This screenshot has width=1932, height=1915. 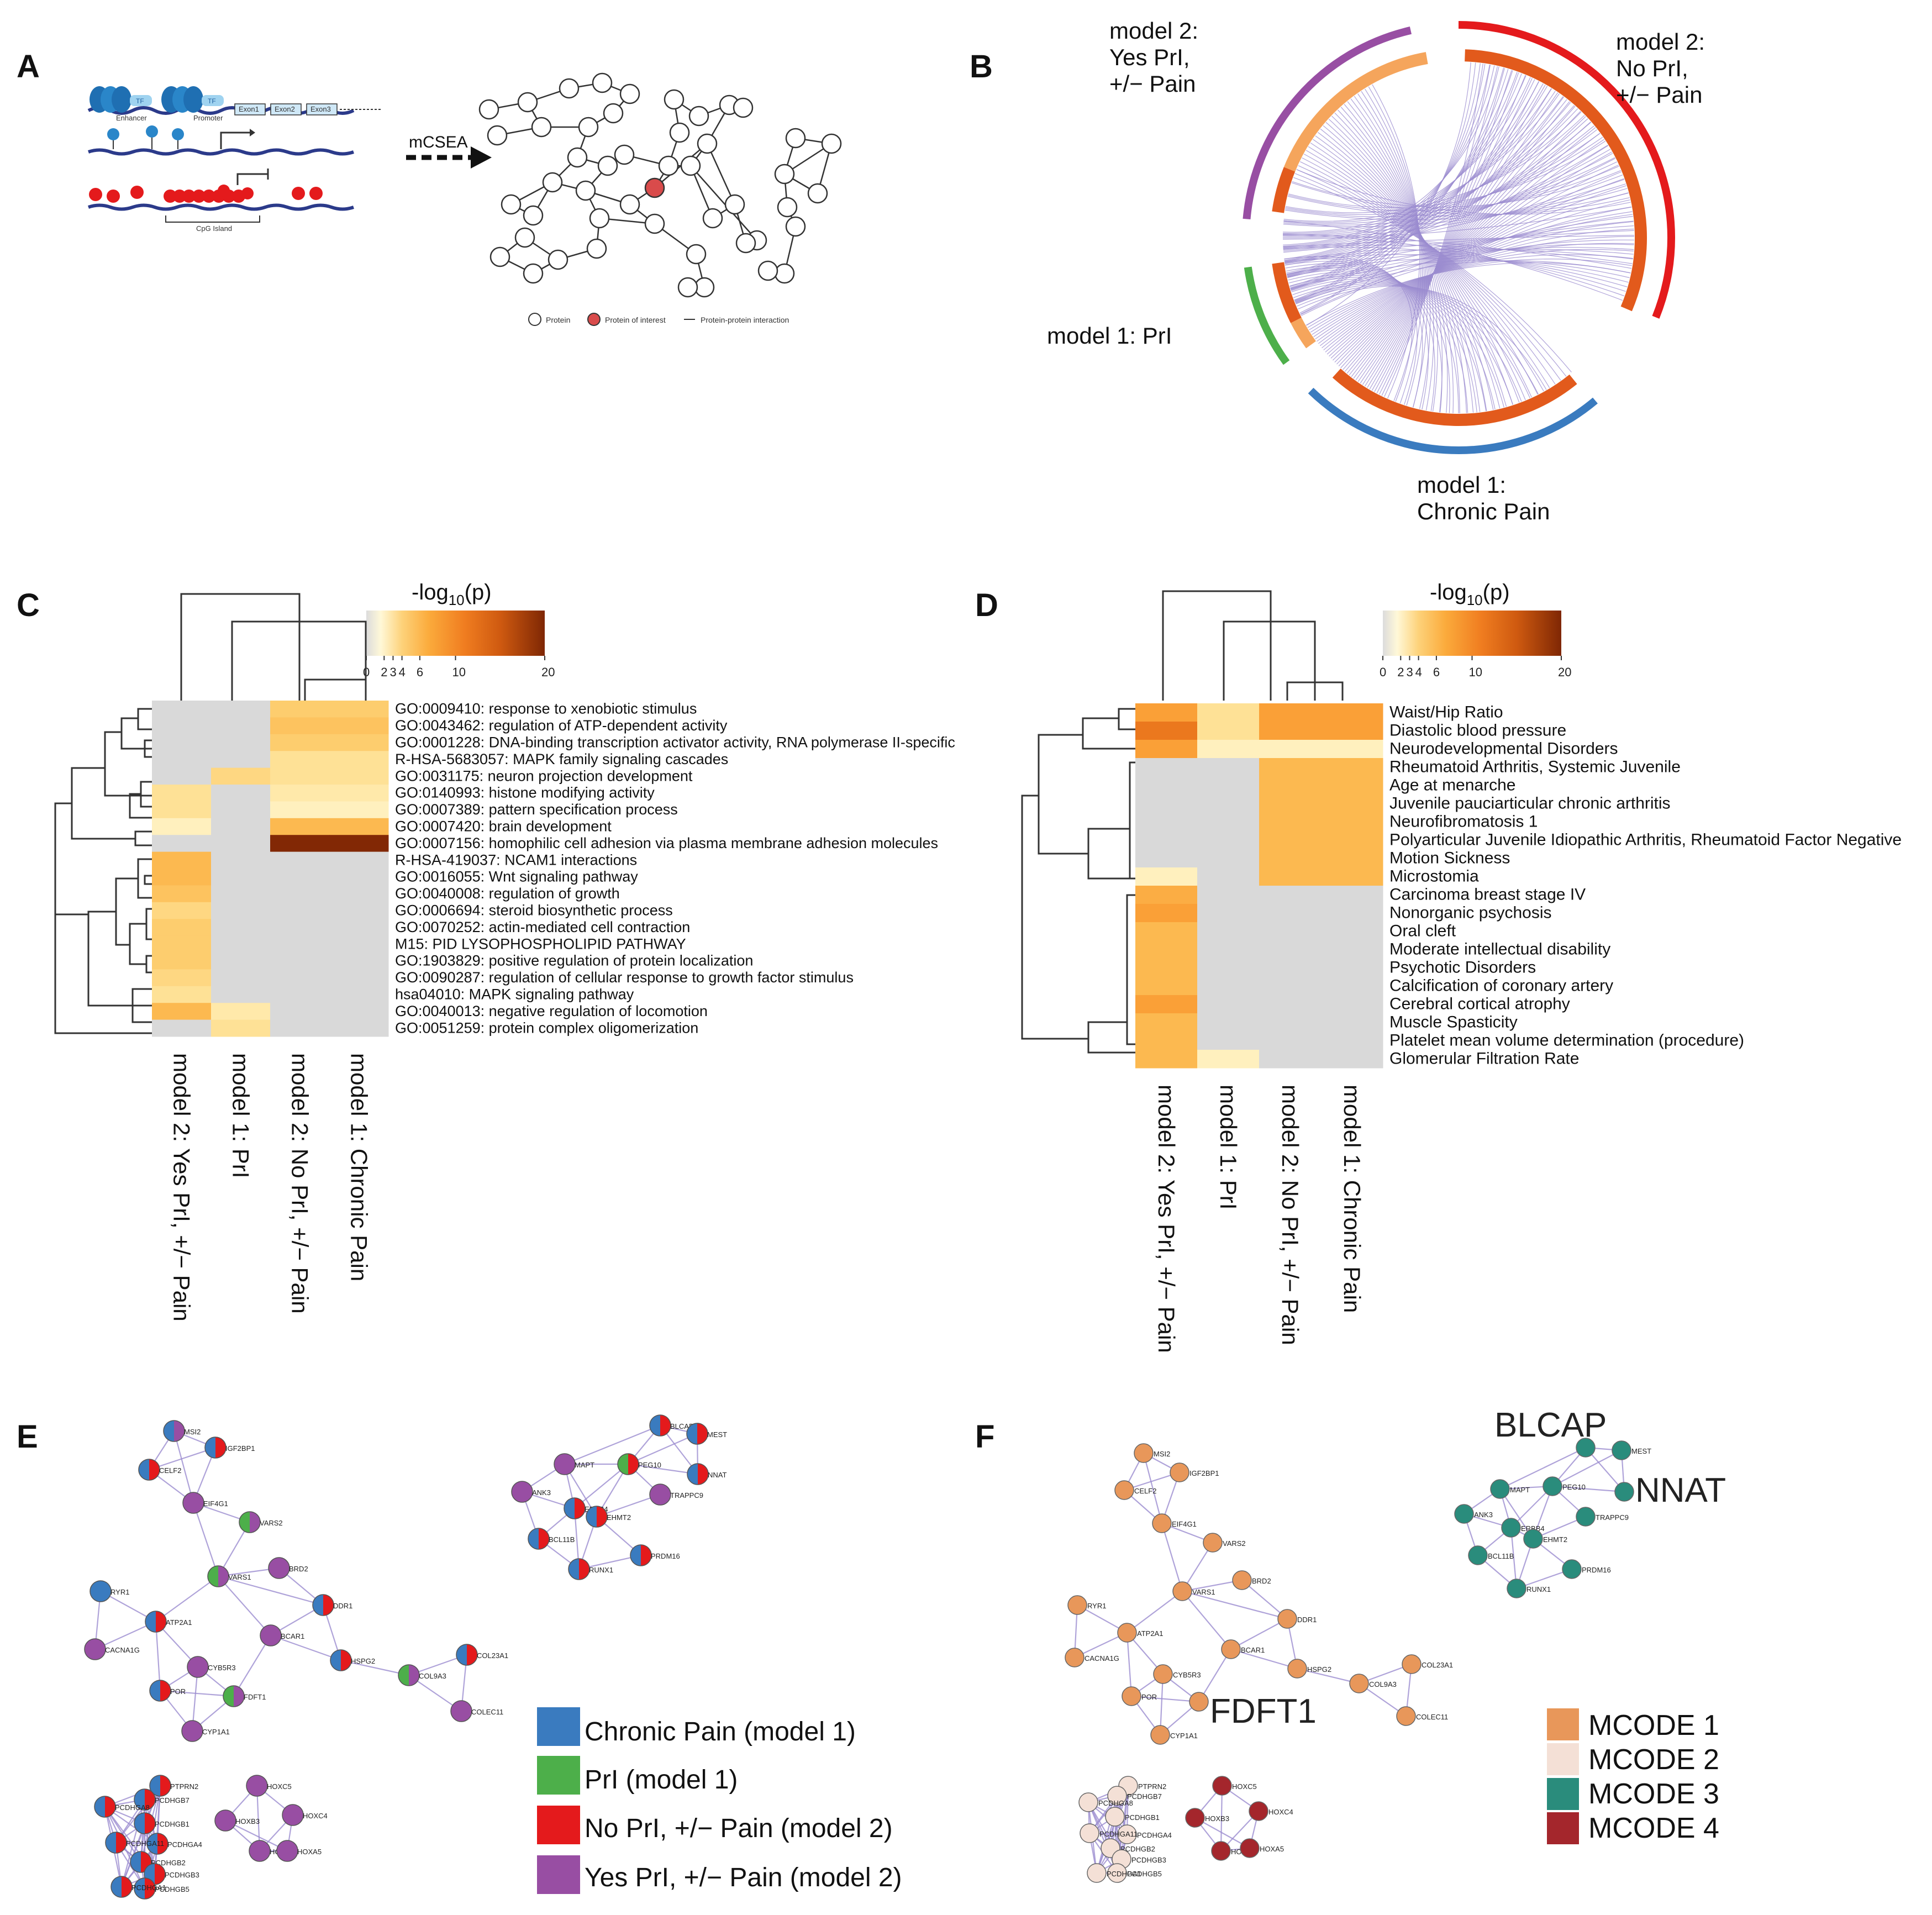 I want to click on node-label: PCDHGB2, so click(x=1138, y=1849).